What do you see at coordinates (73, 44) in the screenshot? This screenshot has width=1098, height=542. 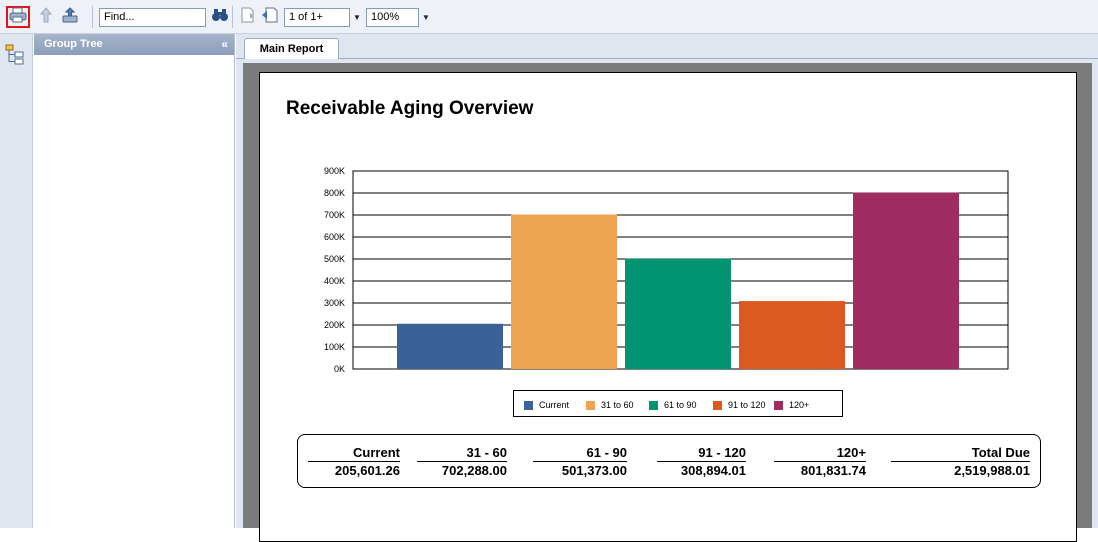 I see `group-tree-title: Group Tree` at bounding box center [73, 44].